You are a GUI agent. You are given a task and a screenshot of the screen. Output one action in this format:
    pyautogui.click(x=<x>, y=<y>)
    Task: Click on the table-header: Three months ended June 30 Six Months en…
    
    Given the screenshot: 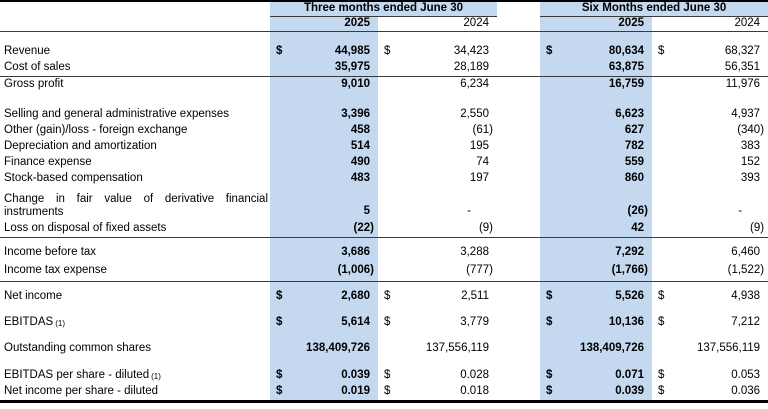 What is the action you would take?
    pyautogui.click(x=384, y=16)
    